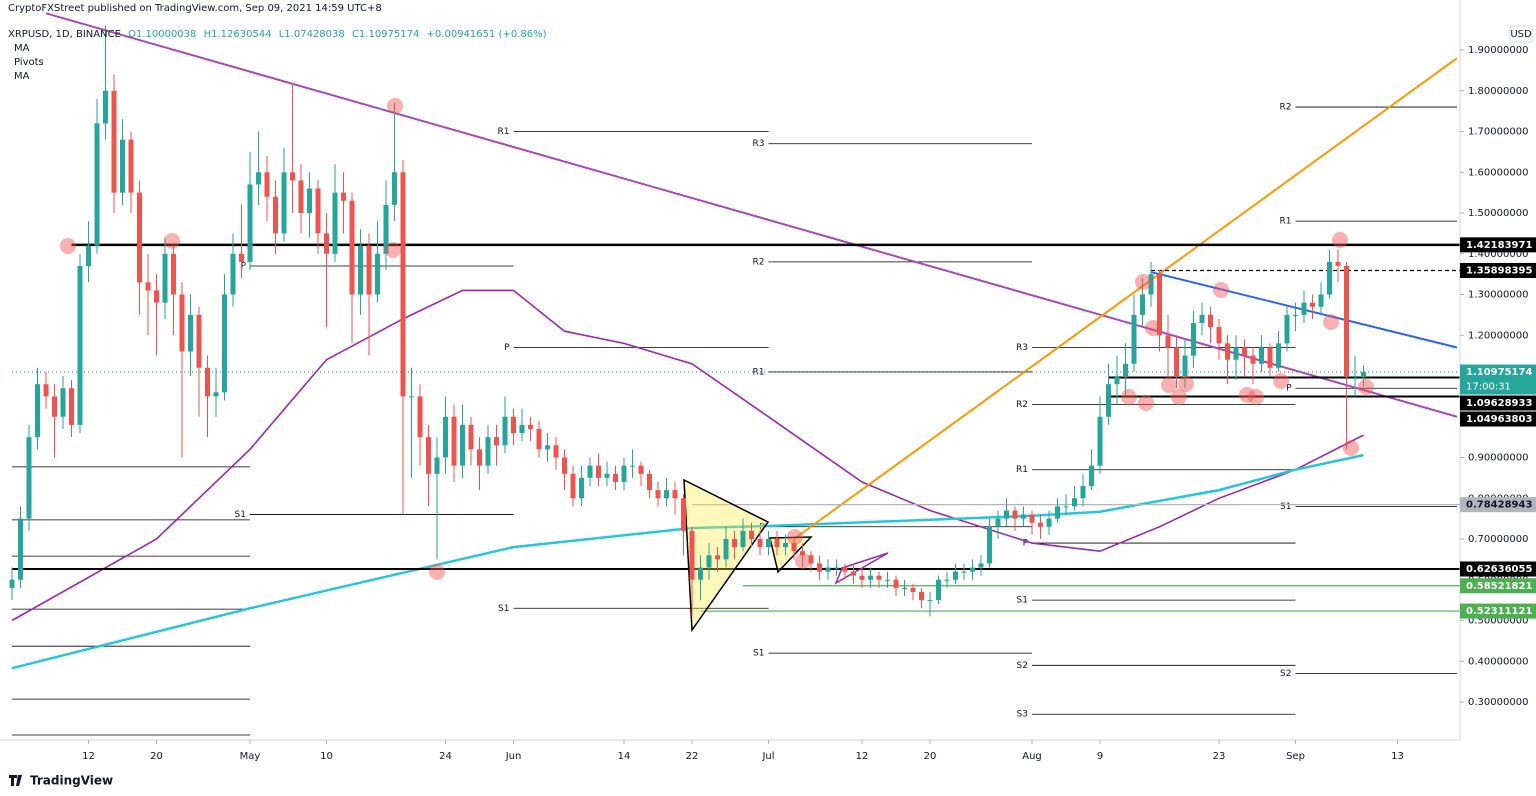 The height and width of the screenshot is (796, 1536). Describe the element at coordinates (385, 34) in the screenshot. I see `ohlc-close: C1.10975174` at that location.